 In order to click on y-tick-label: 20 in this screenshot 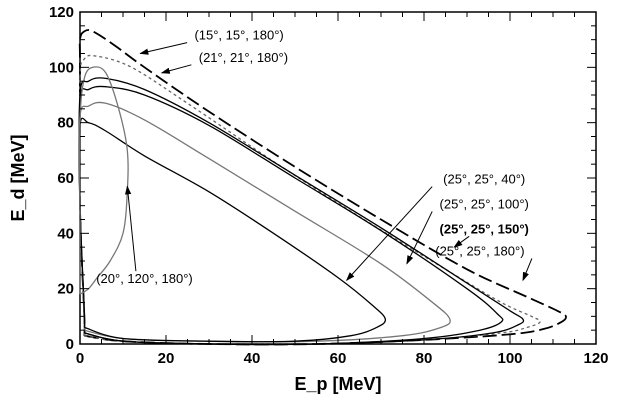, I will do `click(65, 289)`.